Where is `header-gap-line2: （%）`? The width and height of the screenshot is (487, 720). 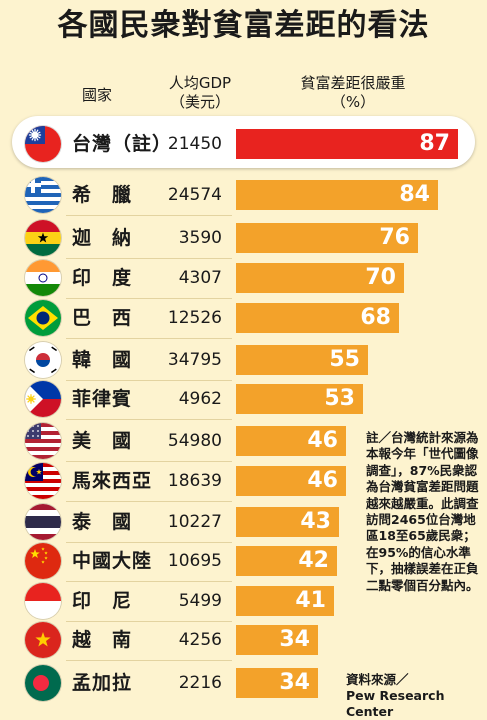 header-gap-line2: （%） is located at coordinates (353, 102).